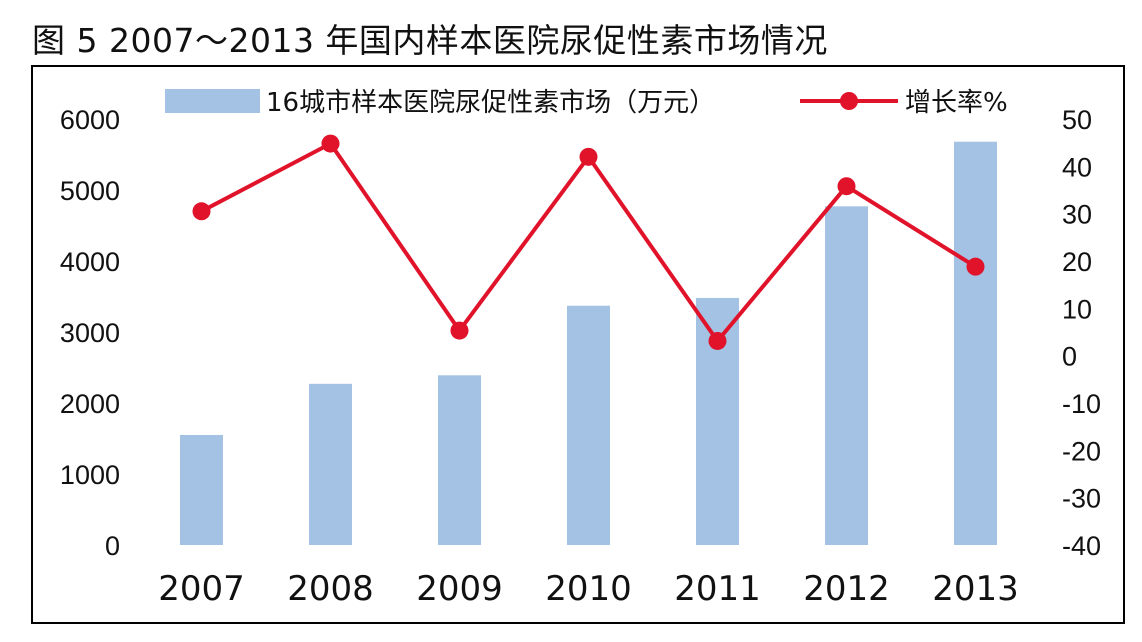 Image resolution: width=1142 pixels, height=642 pixels. I want to click on growth-rate-point-2007, so click(201, 211).